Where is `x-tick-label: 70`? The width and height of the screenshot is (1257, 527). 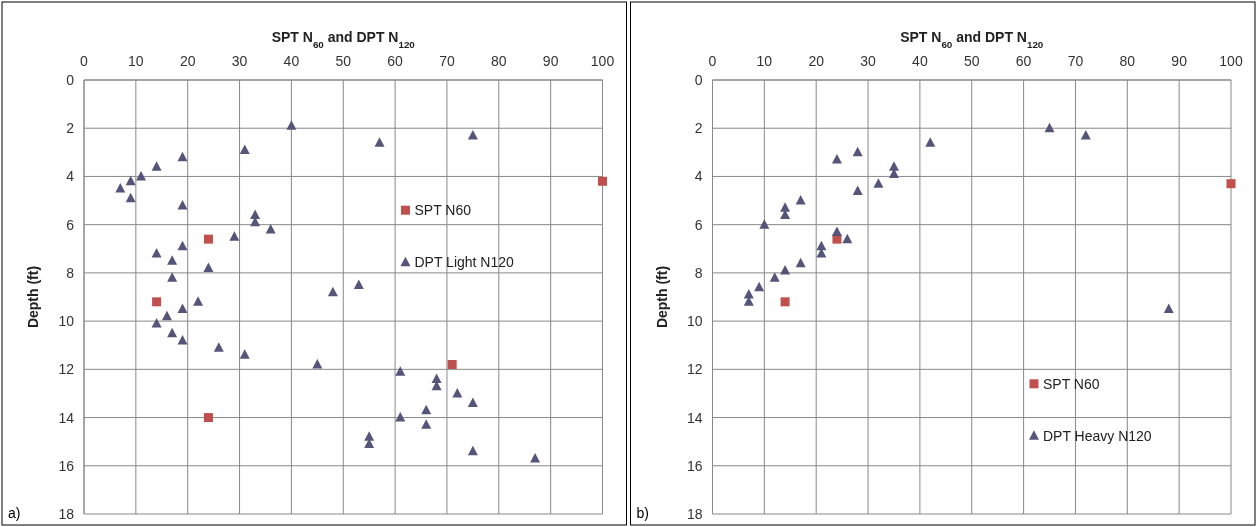 x-tick-label: 70 is located at coordinates (447, 61).